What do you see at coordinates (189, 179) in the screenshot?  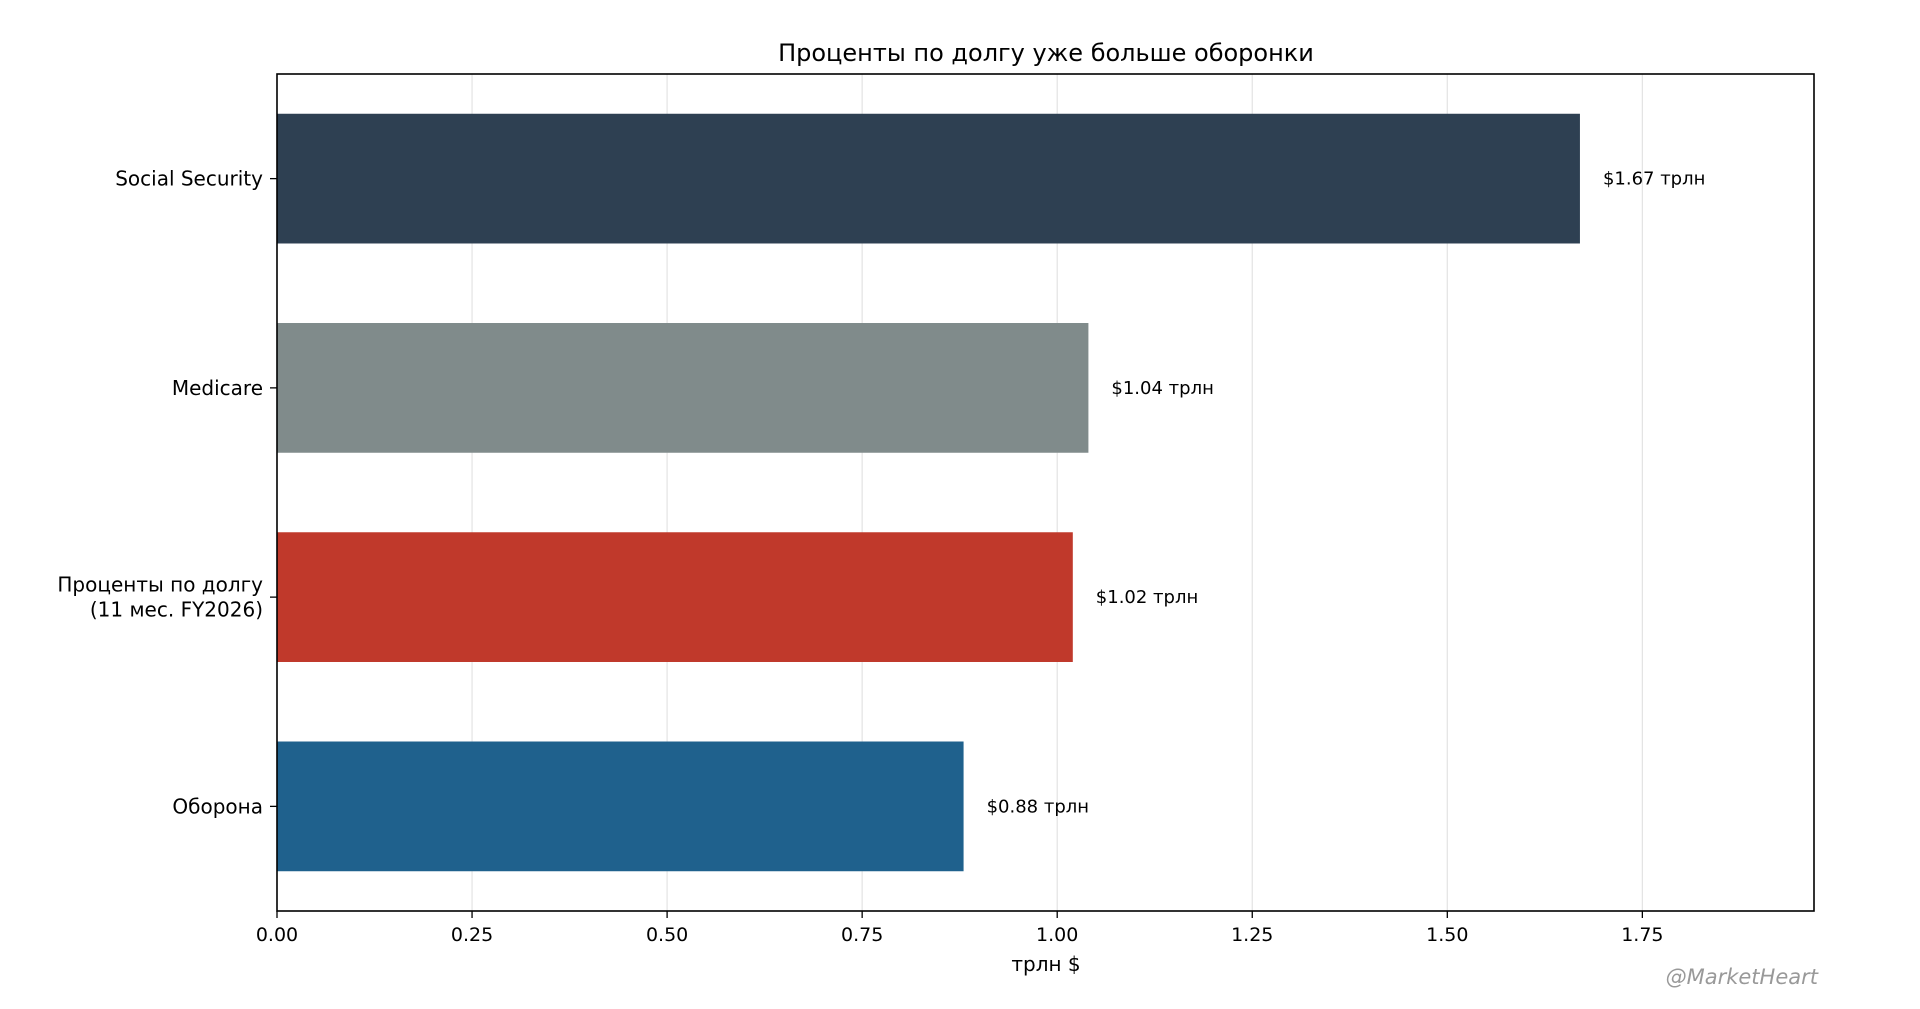 I see `category-label: Social Security` at bounding box center [189, 179].